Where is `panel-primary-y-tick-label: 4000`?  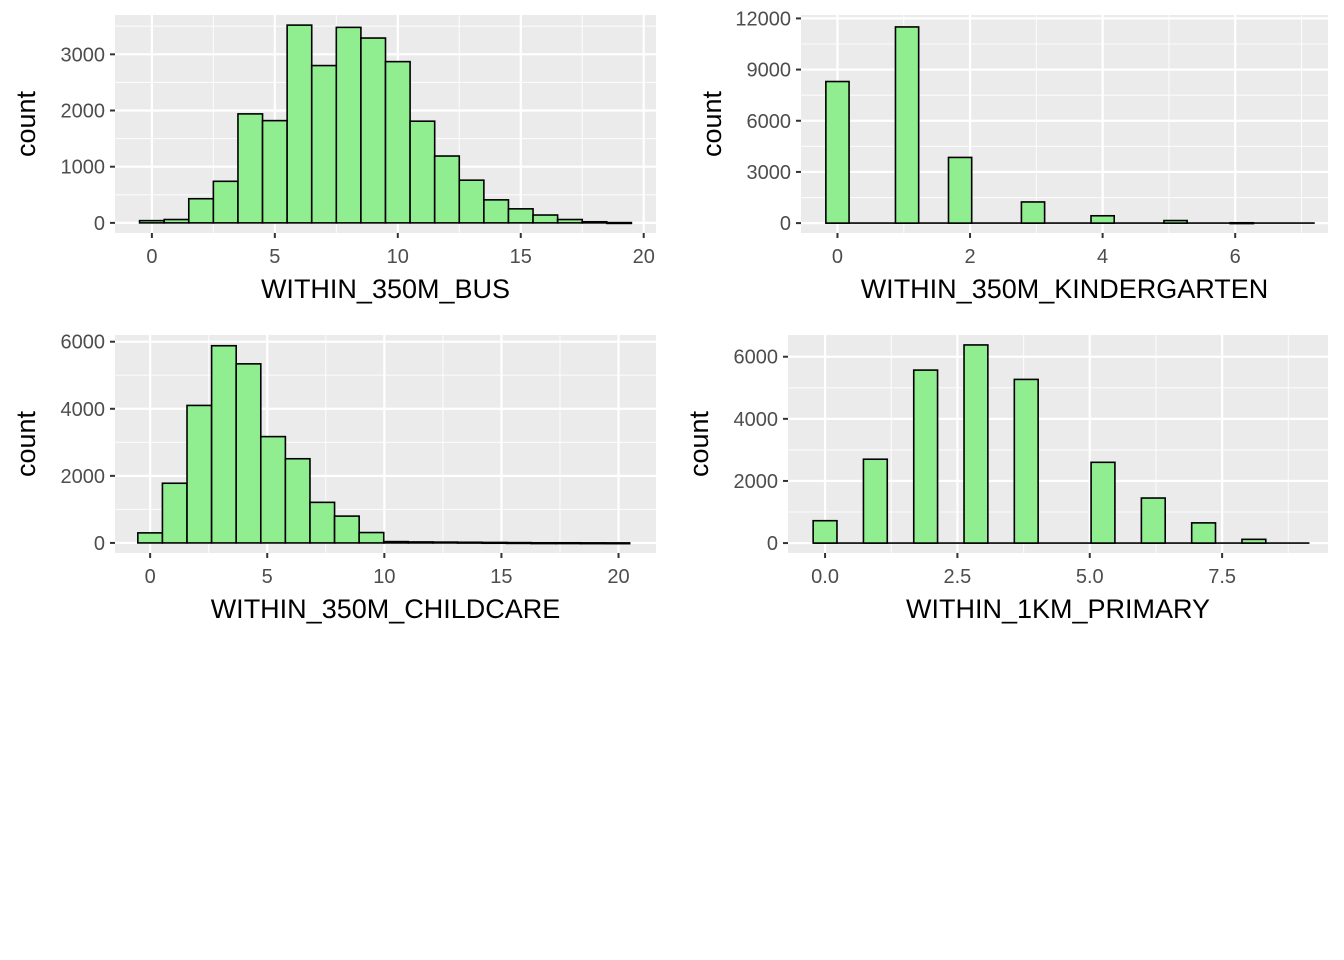 panel-primary-y-tick-label: 4000 is located at coordinates (756, 420).